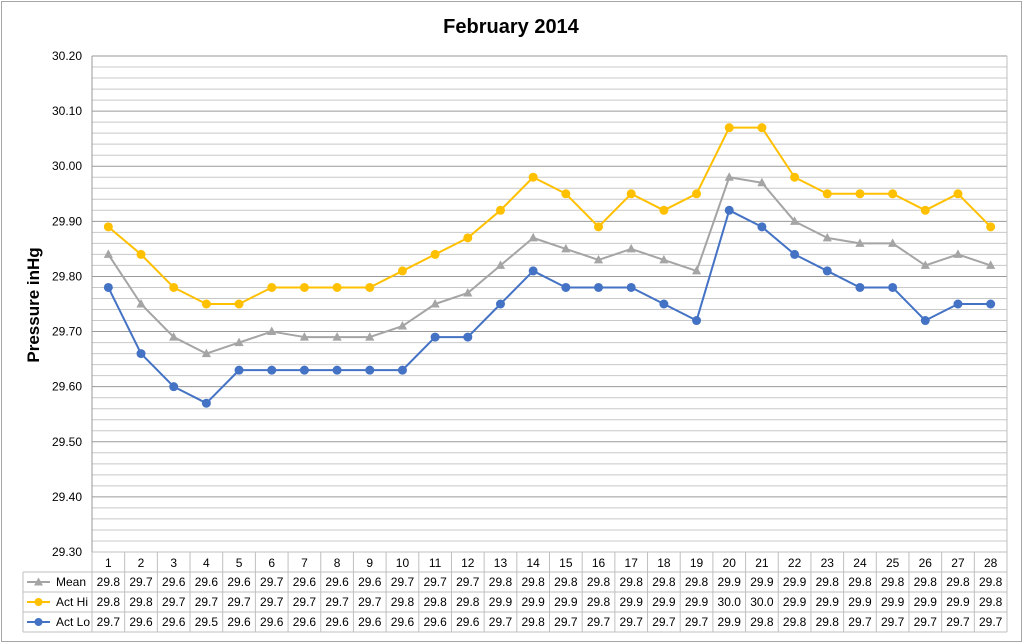 This screenshot has height=643, width=1023. I want to click on x-category-label: 3, so click(173, 563).